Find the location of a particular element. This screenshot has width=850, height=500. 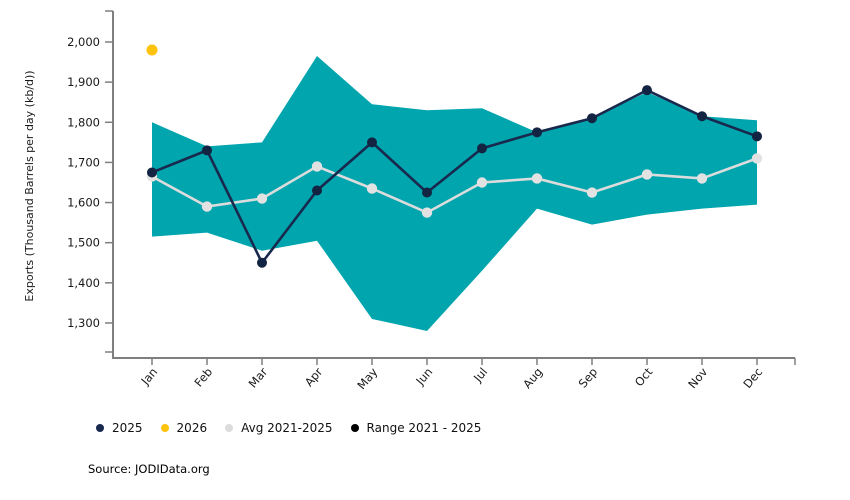

legend-item-range: Range 2021 - 2025 is located at coordinates (416, 428).